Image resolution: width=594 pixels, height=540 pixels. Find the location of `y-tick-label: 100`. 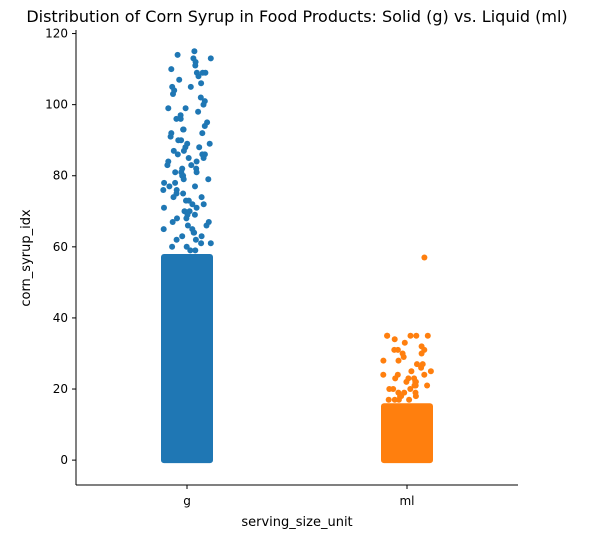

y-tick-label: 100 is located at coordinates (56, 105).